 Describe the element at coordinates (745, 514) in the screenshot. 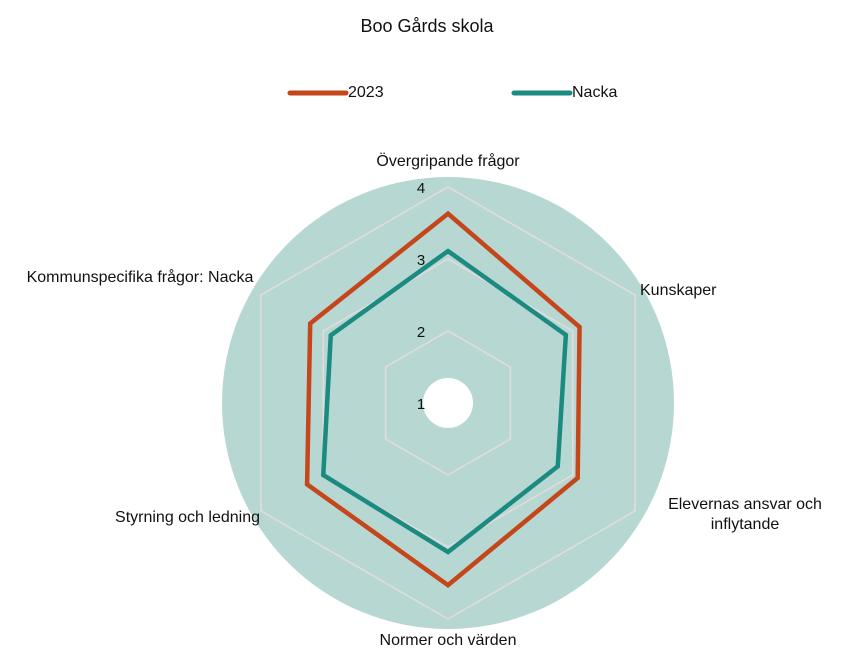

I see `category-label: Elevernas ansvar och inflytande` at that location.